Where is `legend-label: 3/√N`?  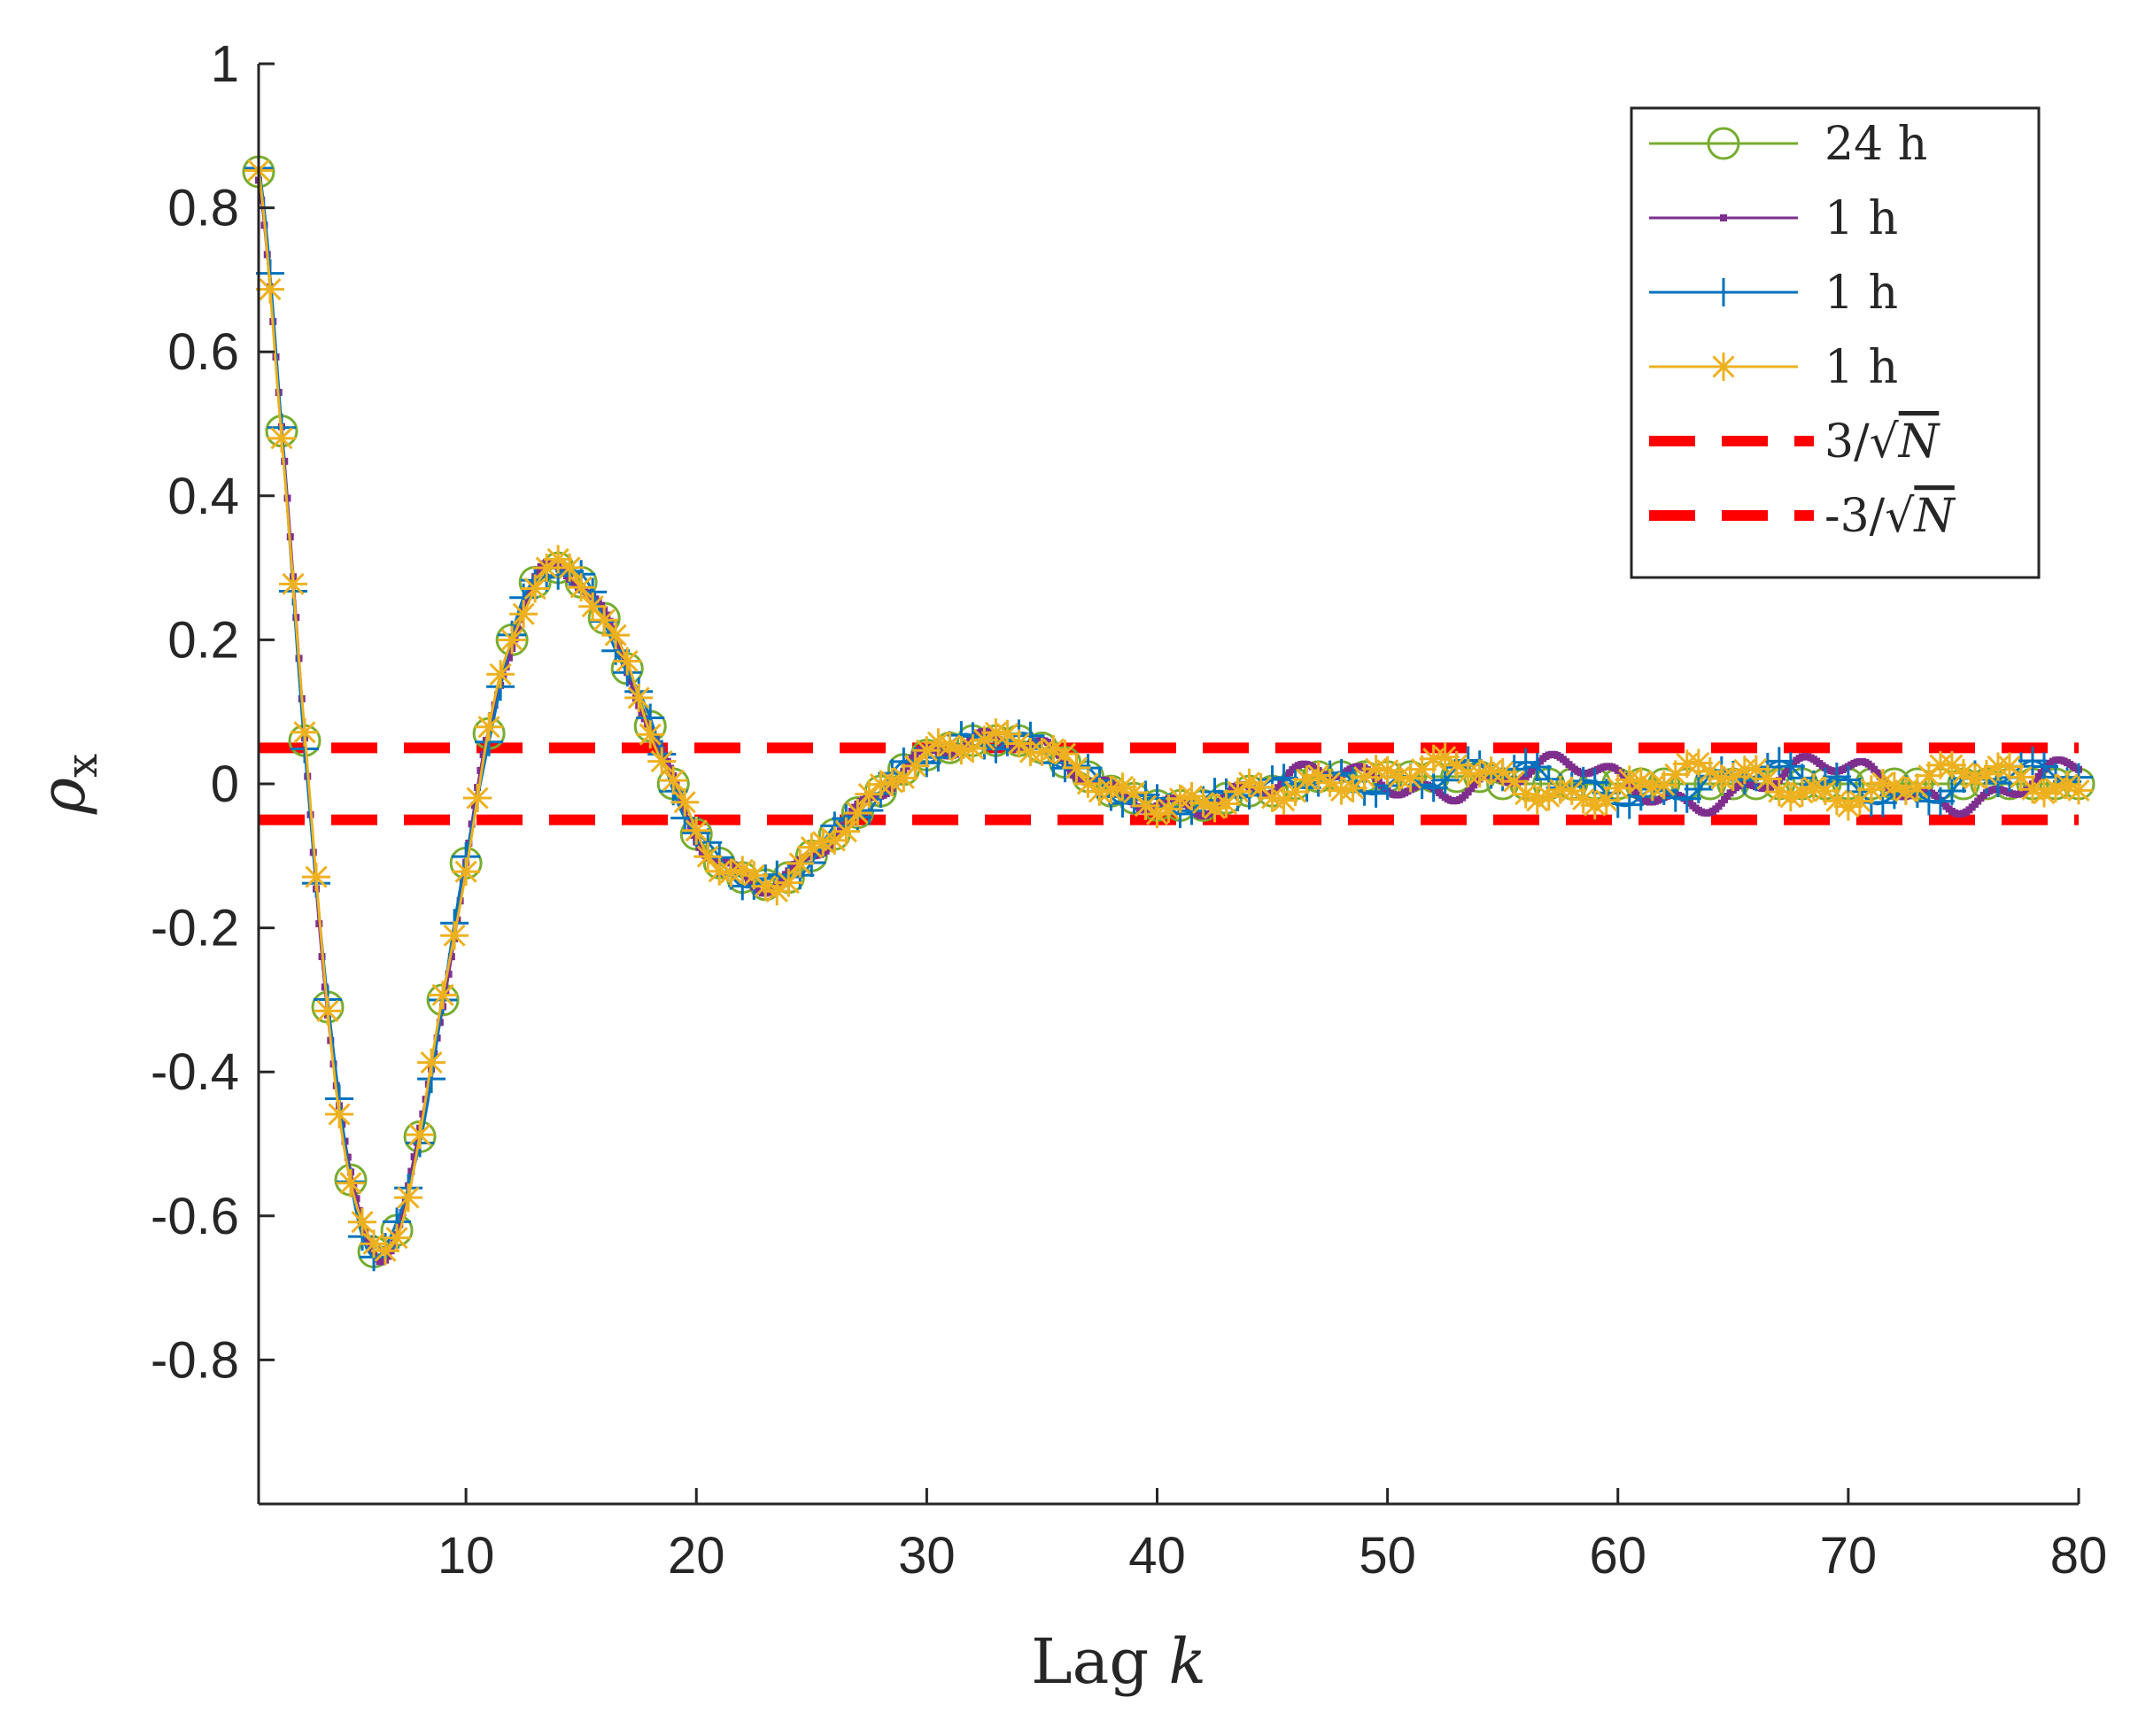 legend-label: 3/√N is located at coordinates (1882, 442).